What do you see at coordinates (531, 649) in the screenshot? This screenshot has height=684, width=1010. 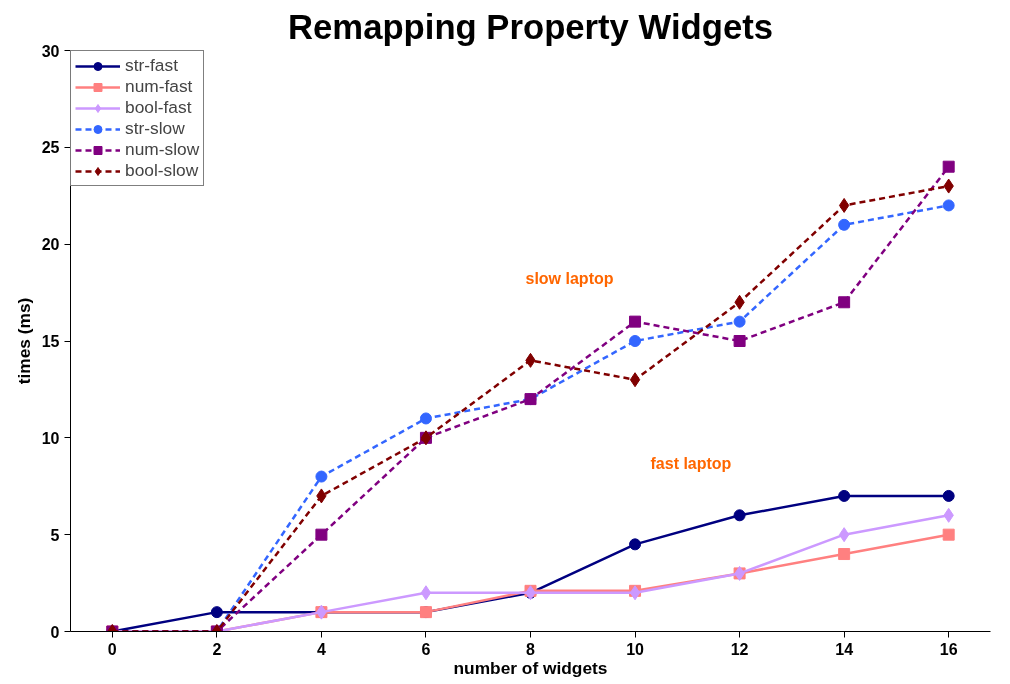 I see `x-tick-label: 8` at bounding box center [531, 649].